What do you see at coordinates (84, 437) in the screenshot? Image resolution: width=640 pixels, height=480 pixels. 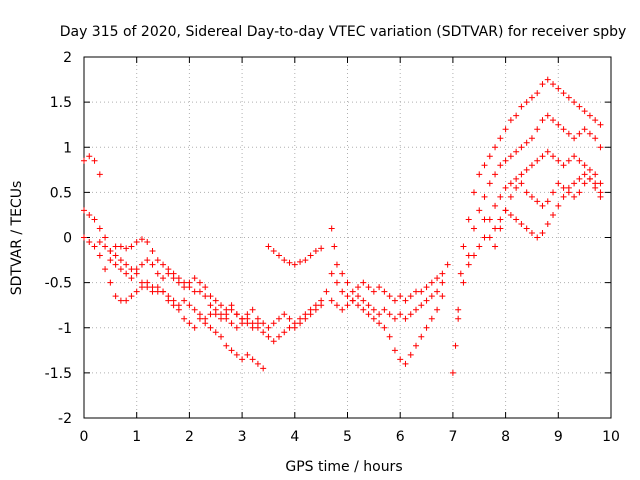 I see `x-tick-label: 0` at bounding box center [84, 437].